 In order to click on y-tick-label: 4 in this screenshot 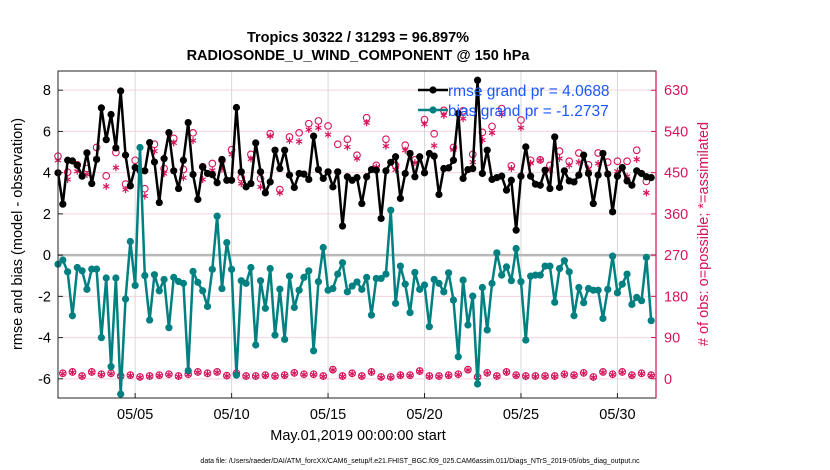, I will do `click(47, 174)`.